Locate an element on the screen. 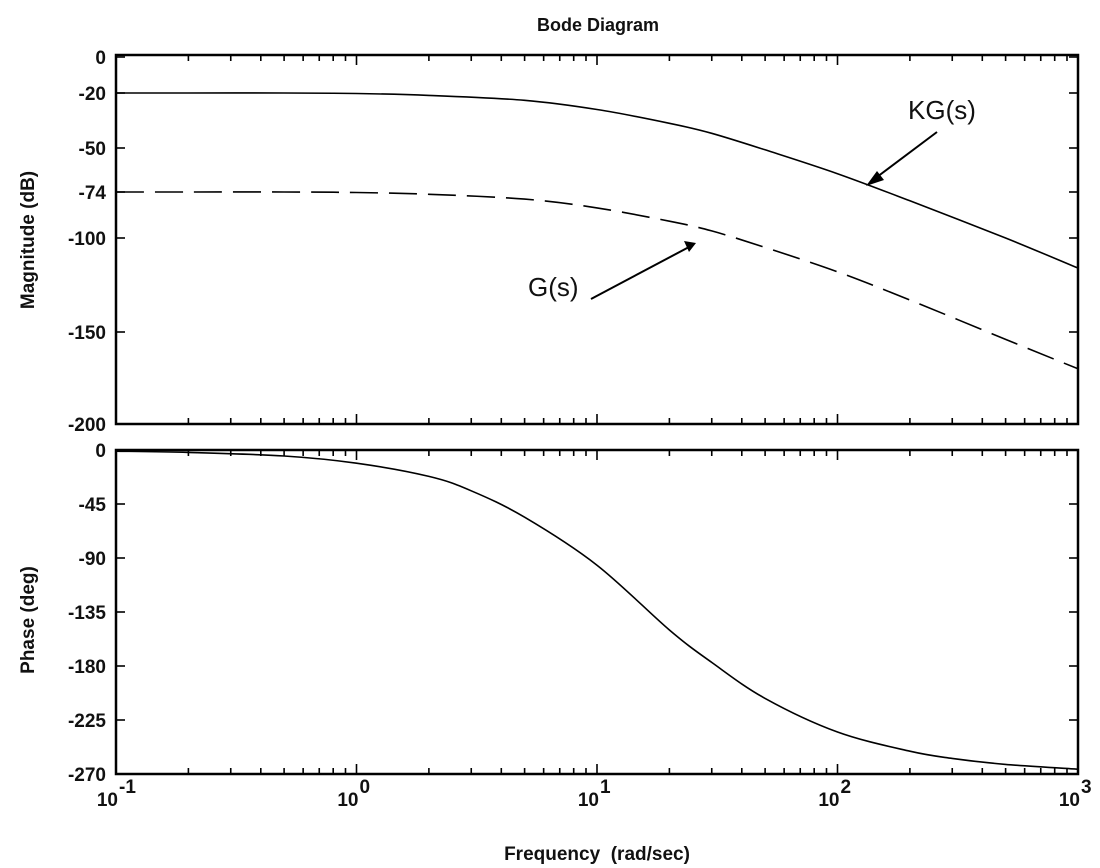 The width and height of the screenshot is (1100, 868). x-tick-label-exponent: -1 is located at coordinates (127, 787).